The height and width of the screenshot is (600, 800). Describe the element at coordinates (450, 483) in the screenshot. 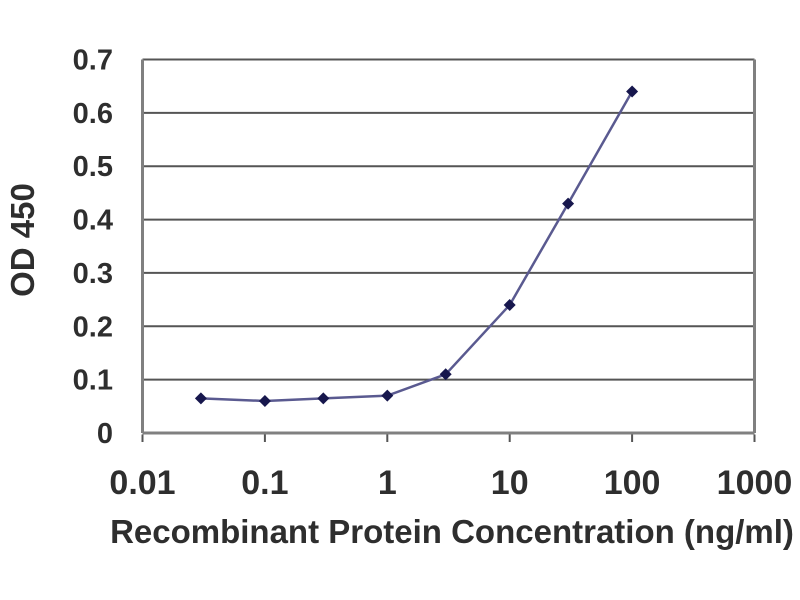

I see `x-tick-labels: 0.01 0.1 1 10 100 1000` at that location.